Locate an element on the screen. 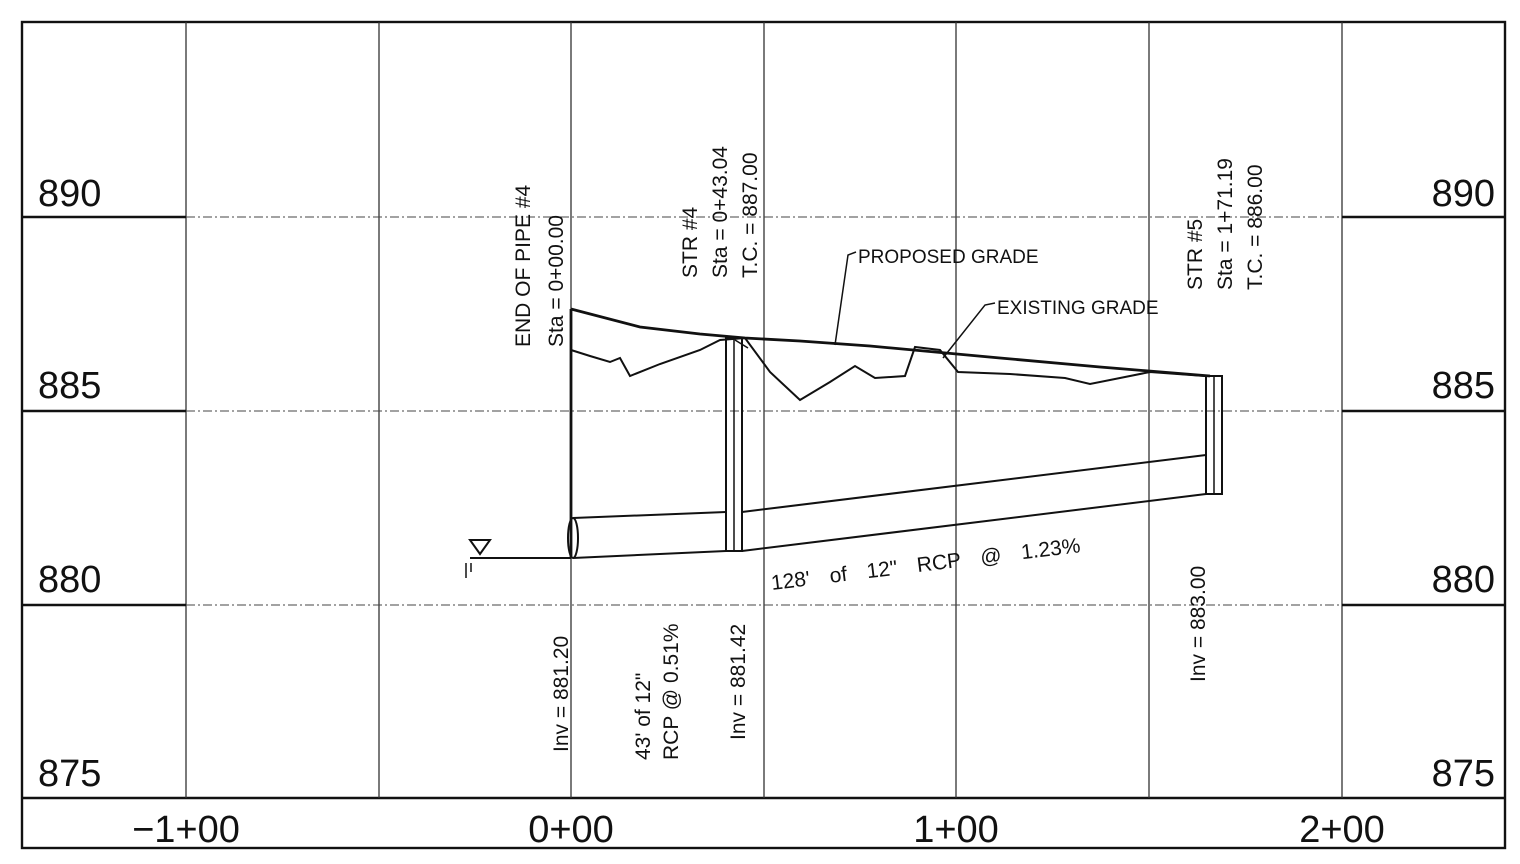 This screenshot has width=1520, height=864. elevation-label-880-left: 880 is located at coordinates (69, 580).